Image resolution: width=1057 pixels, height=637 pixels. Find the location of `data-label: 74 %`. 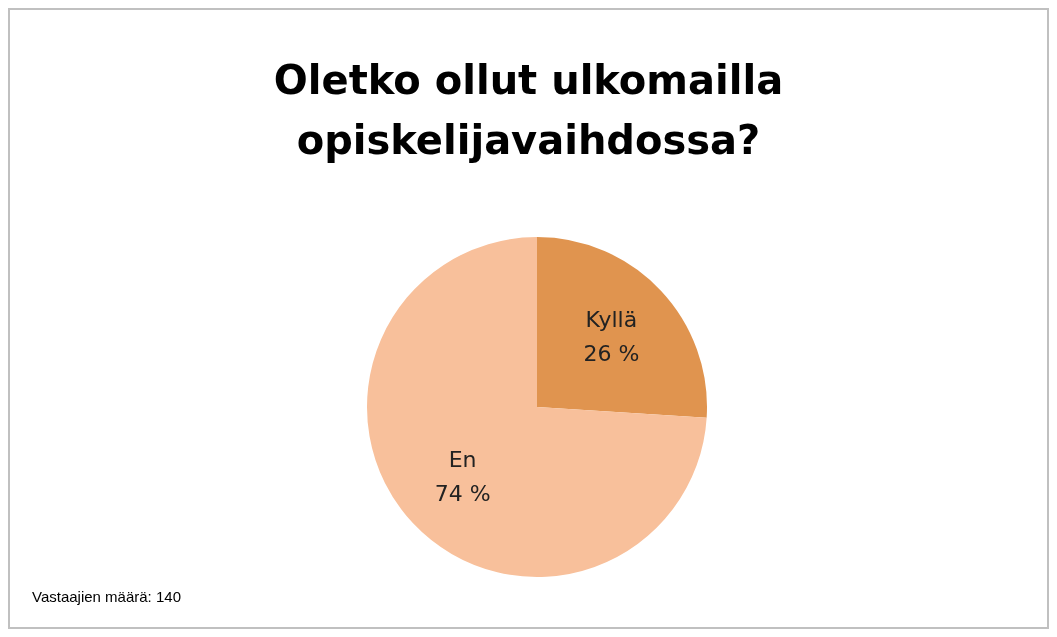

data-label: 74 % is located at coordinates (462, 493).